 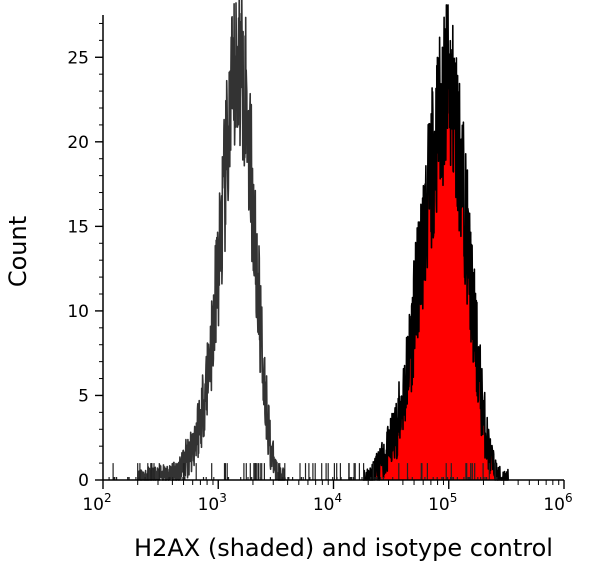 I want to click on x-tick-label: 10⁶, so click(x=557, y=503).